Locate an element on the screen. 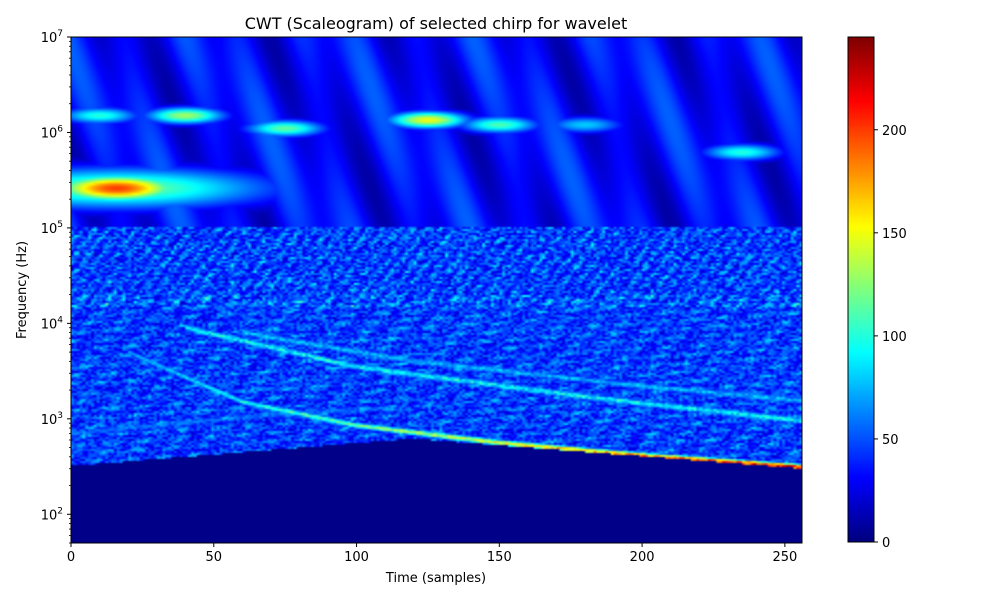 This screenshot has width=1000, height=600. y-tick-label: 10² is located at coordinates (52, 514).